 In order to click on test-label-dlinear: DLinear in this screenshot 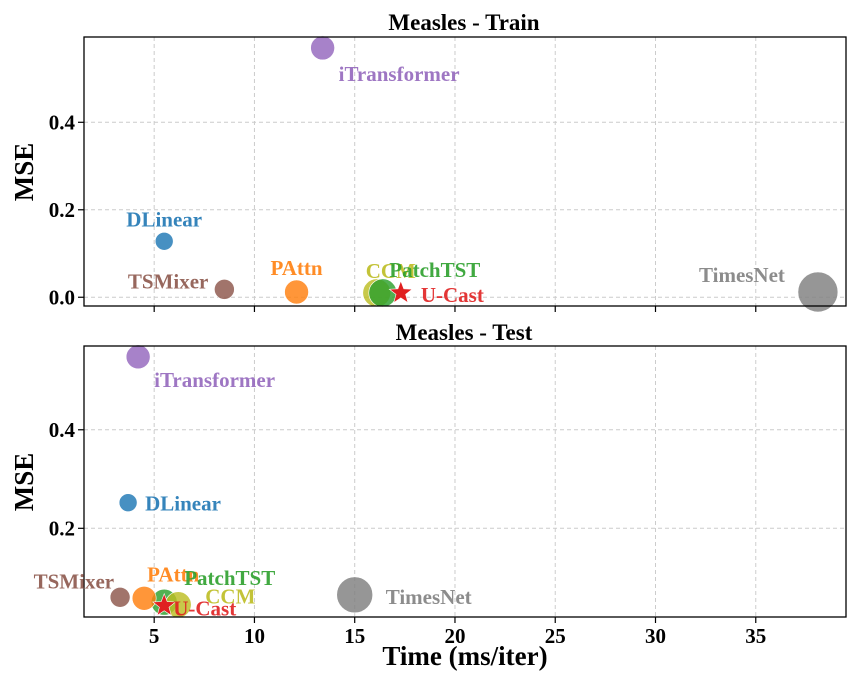, I will do `click(183, 504)`.